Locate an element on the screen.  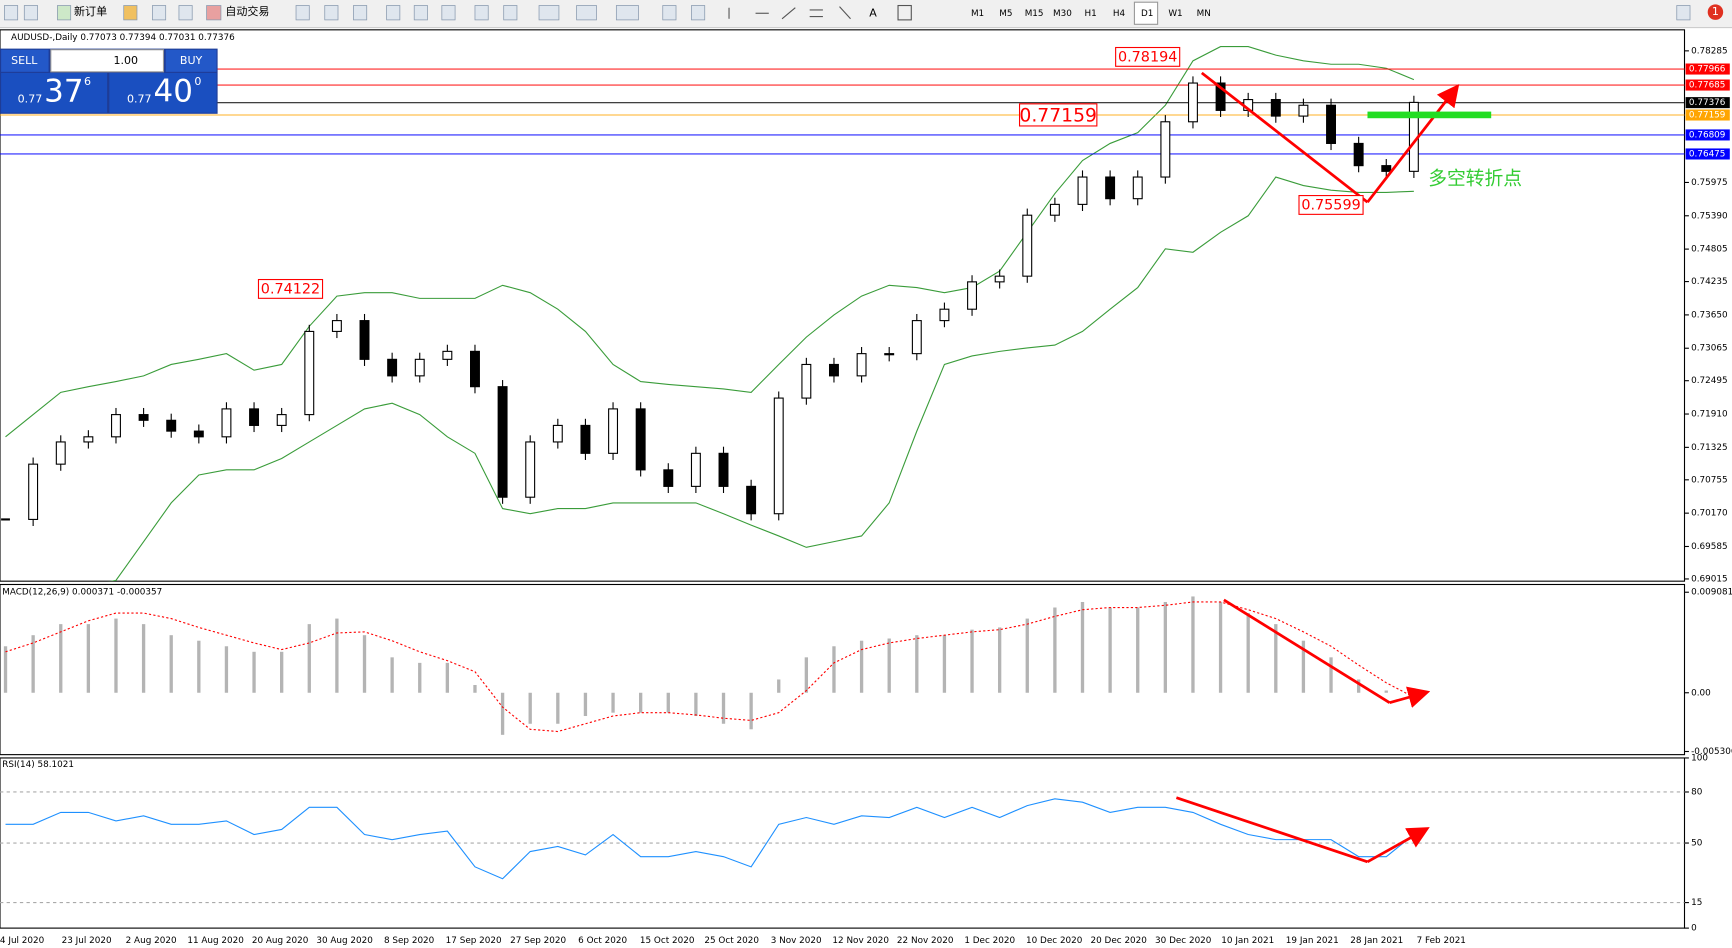
y-tick-label: 0.72495 is located at coordinates (1709, 381).